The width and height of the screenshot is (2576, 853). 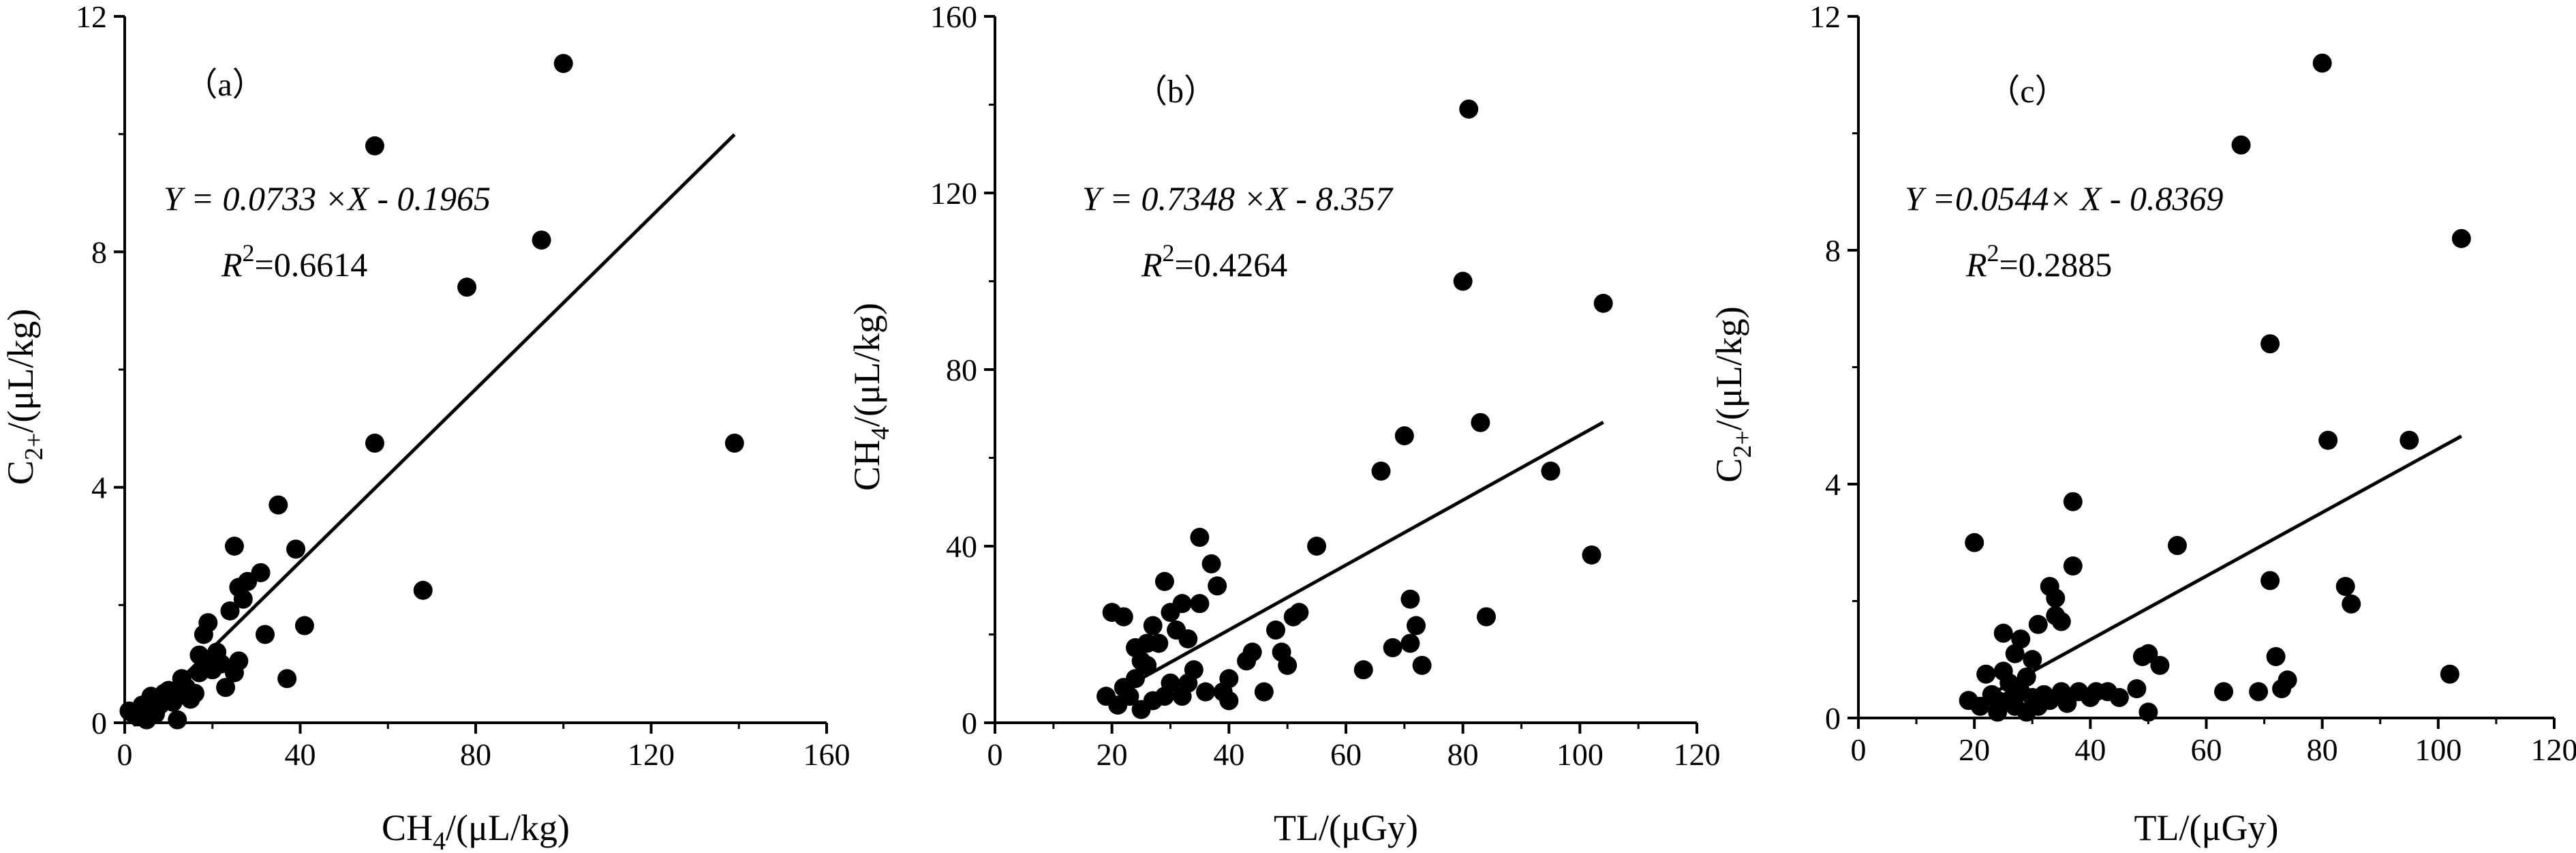 What do you see at coordinates (2206, 749) in the screenshot?
I see `x-tick-label: 60` at bounding box center [2206, 749].